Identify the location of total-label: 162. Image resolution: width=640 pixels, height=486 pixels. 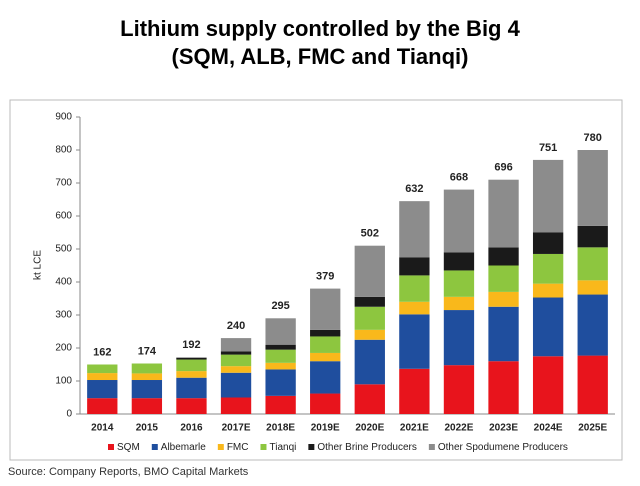
(102, 352).